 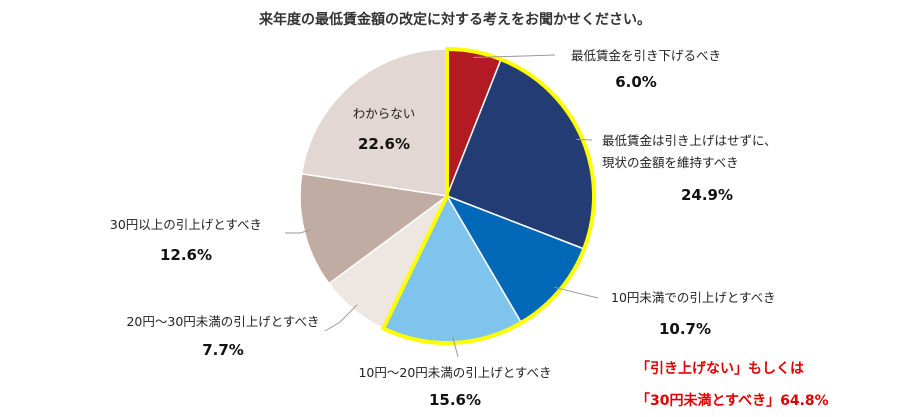 I want to click on slice-label: 最低賃金を引き下げるべき, so click(x=646, y=55).